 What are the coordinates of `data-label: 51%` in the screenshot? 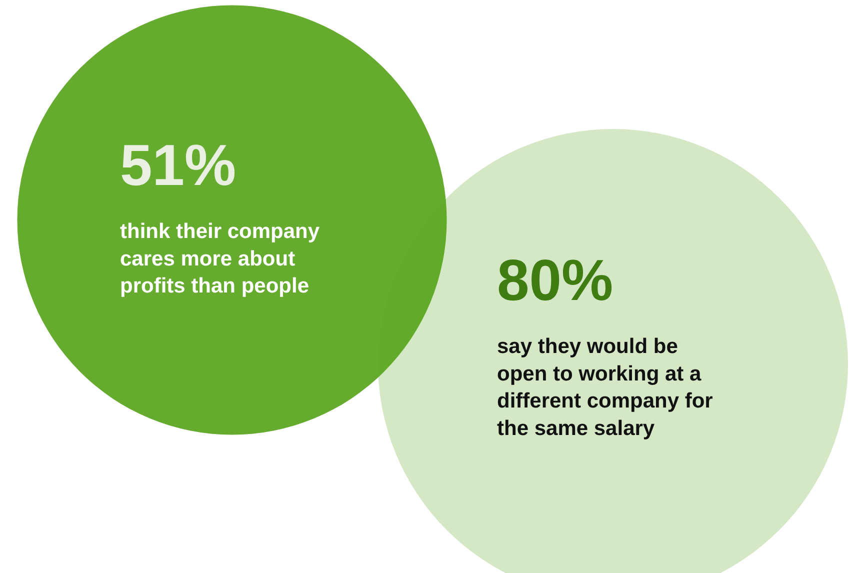 It's located at (178, 165).